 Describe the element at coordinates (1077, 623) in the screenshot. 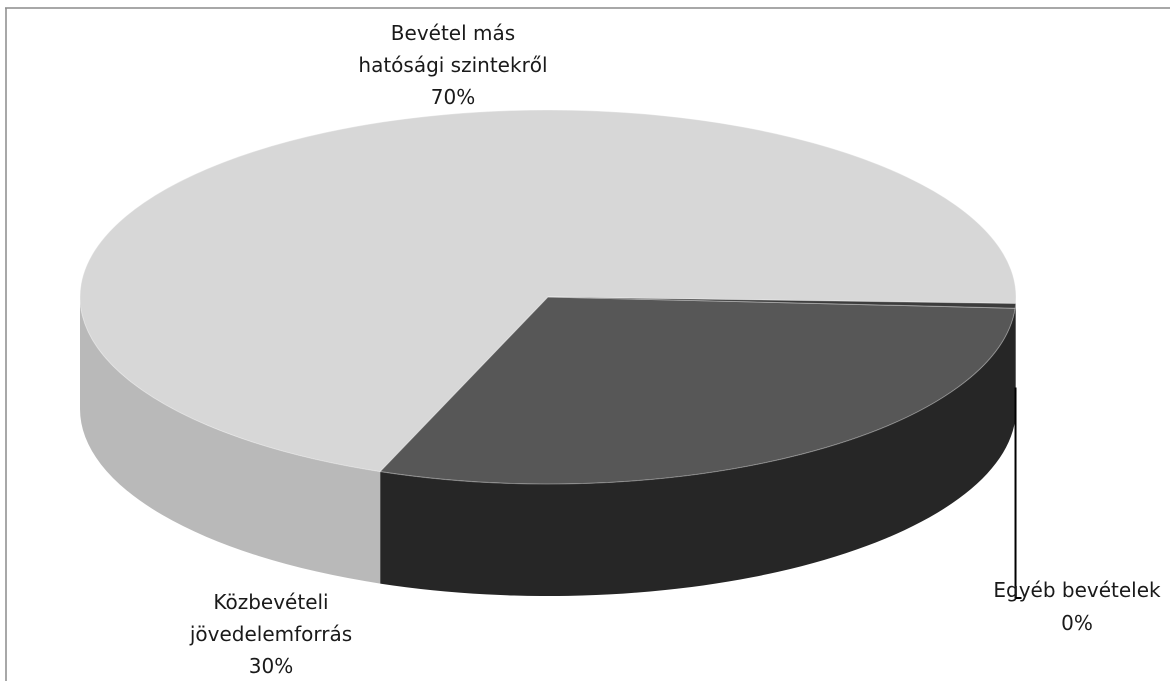

I see `value-label-egyeb: 0%` at that location.